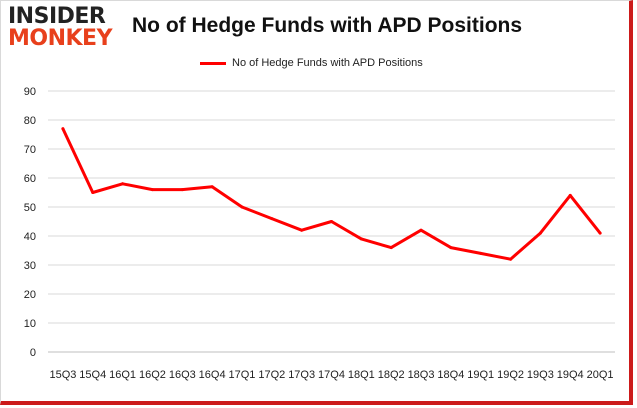 The width and height of the screenshot is (637, 408). I want to click on x-tick-label: 18Q1, so click(361, 375).